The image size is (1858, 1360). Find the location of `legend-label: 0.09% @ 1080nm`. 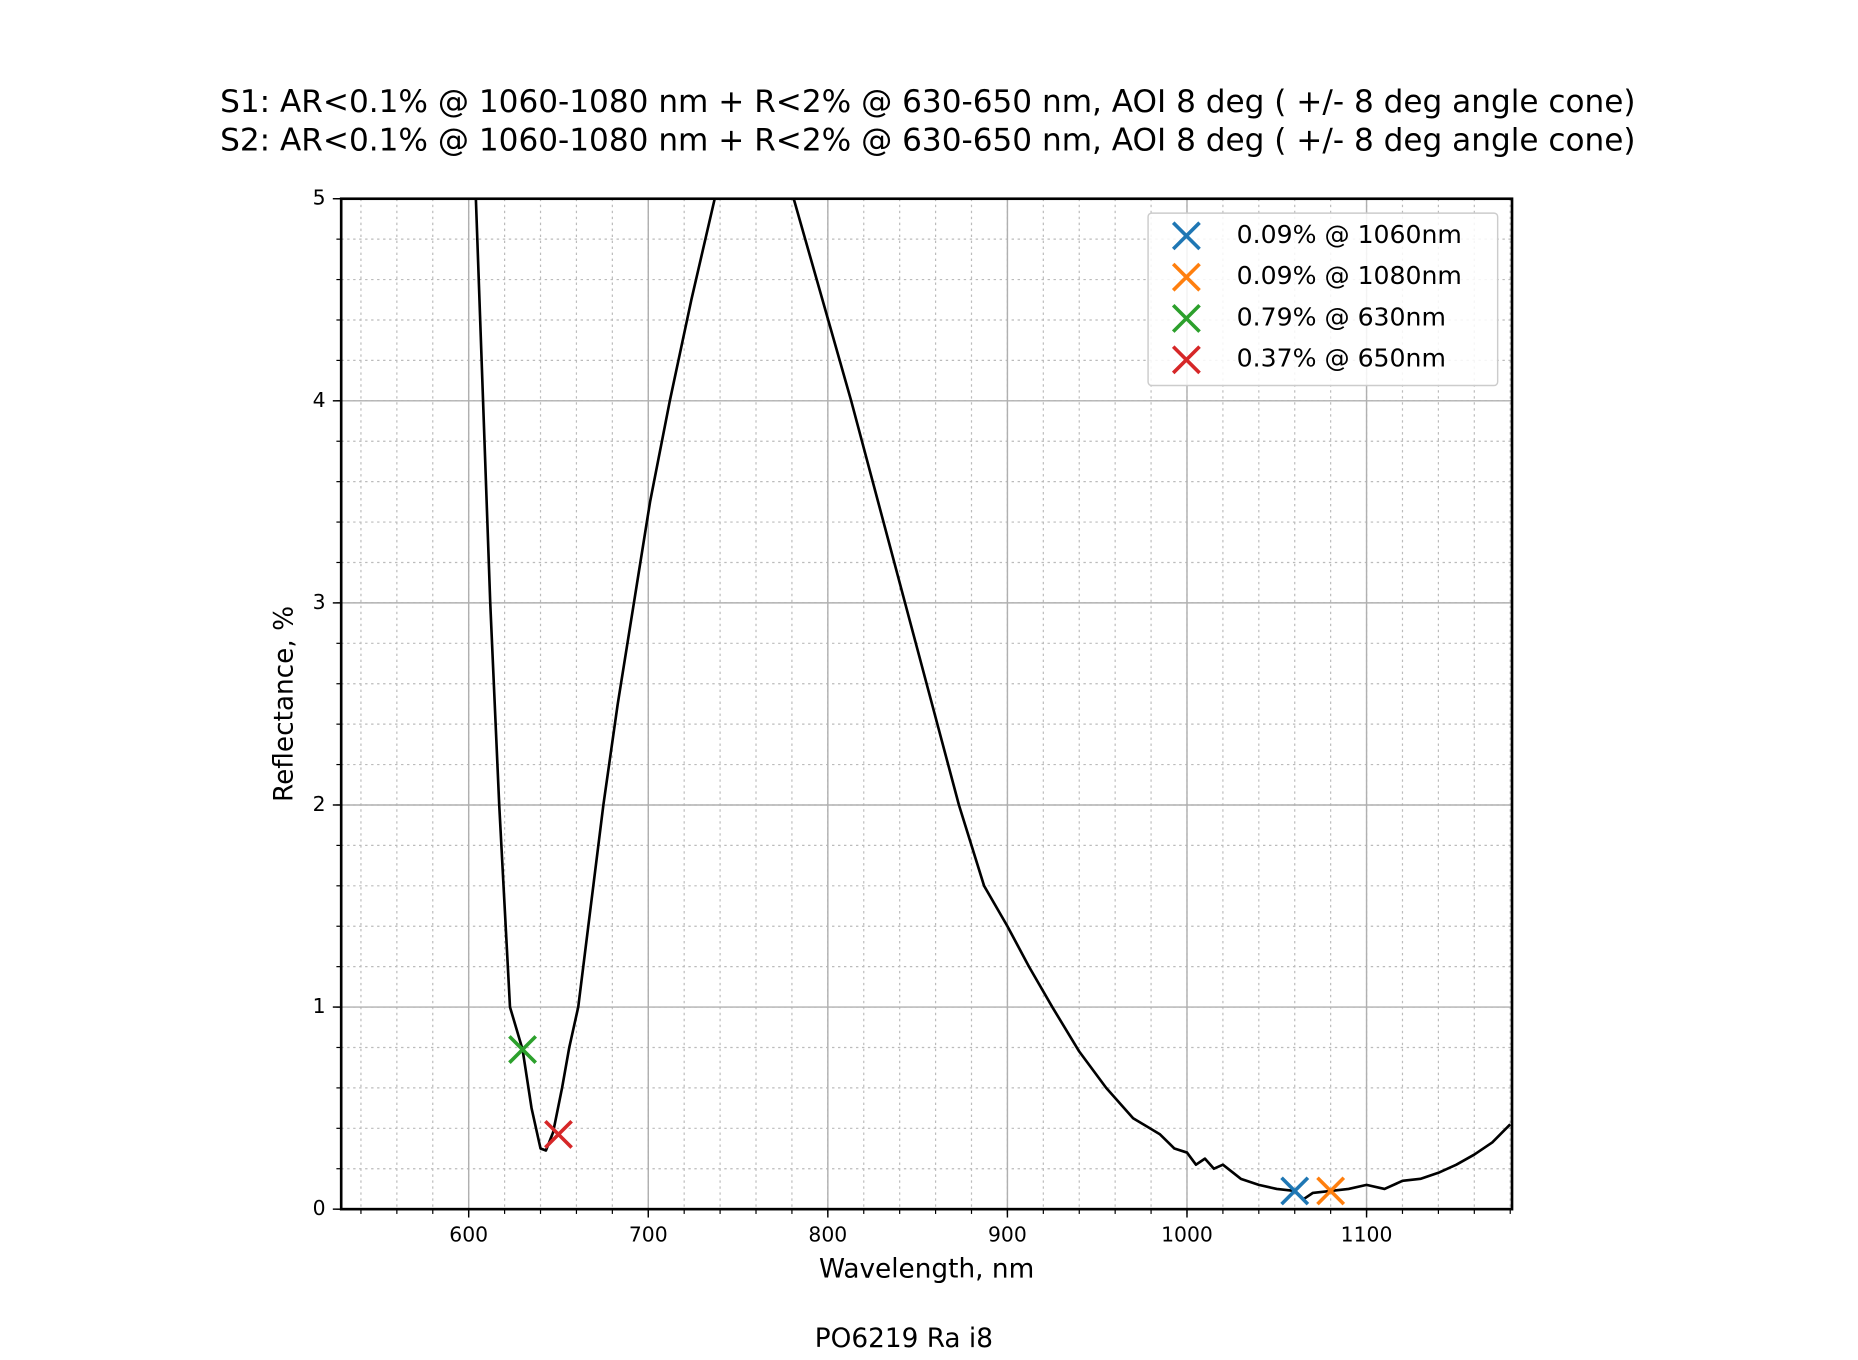

legend-label: 0.09% @ 1080nm is located at coordinates (1349, 275).